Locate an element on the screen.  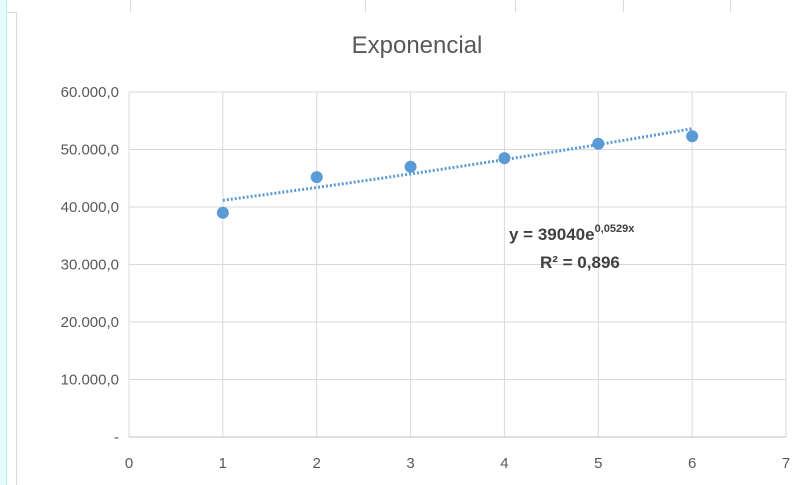
r-squared-label: R² = 0,896 is located at coordinates (580, 262).